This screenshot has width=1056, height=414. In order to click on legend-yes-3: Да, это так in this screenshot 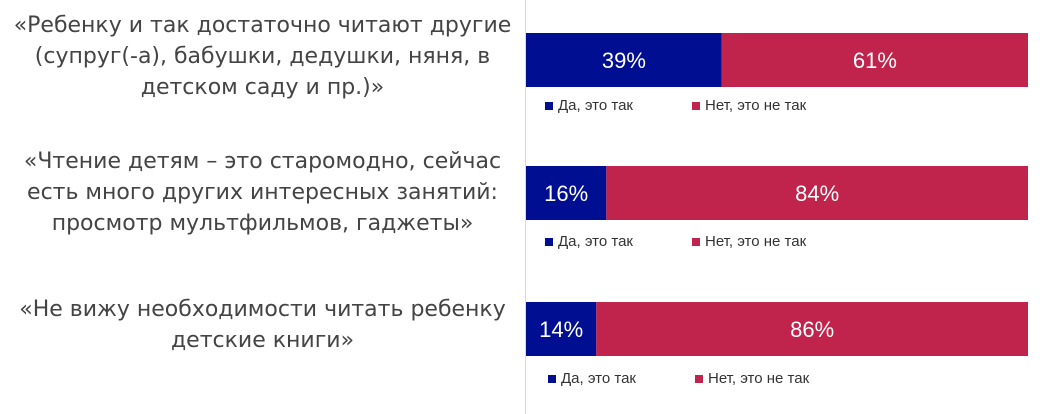, I will do `click(592, 378)`.